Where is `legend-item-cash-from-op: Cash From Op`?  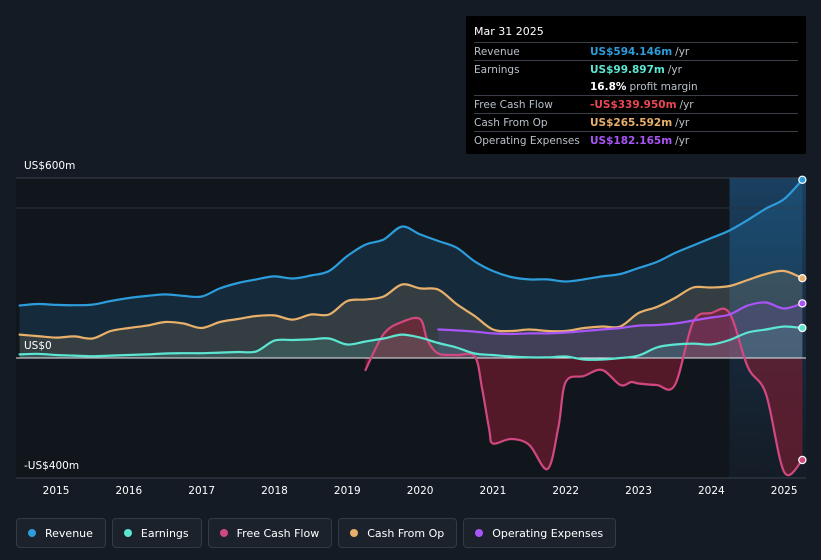 legend-item-cash-from-op: Cash From Op is located at coordinates (398, 533).